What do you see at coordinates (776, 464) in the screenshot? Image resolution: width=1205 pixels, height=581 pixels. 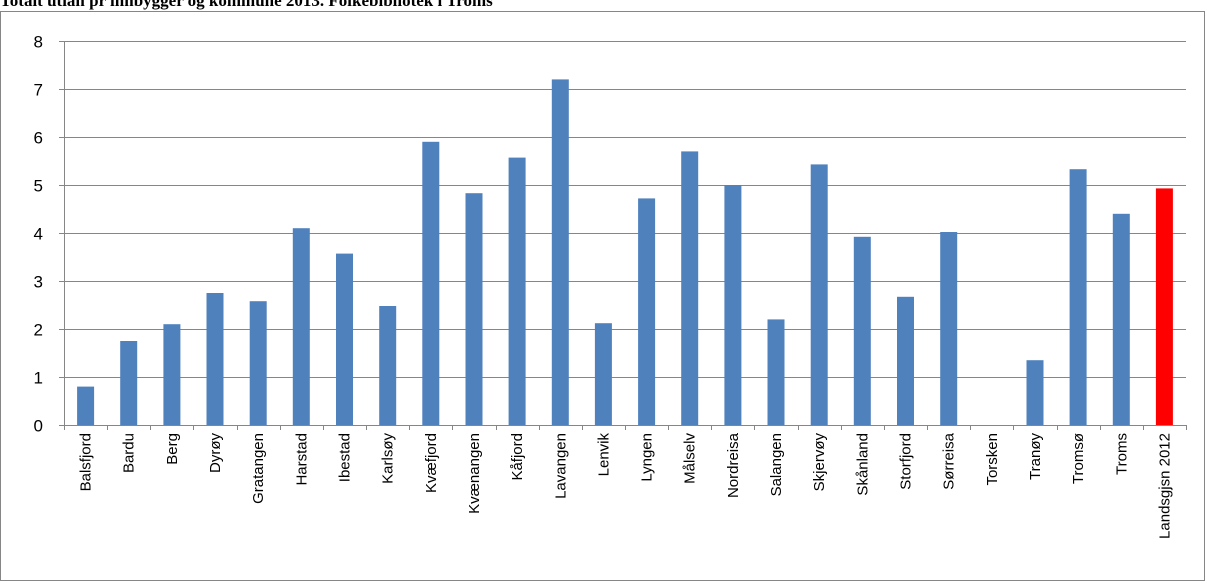 I see `x-tick-label: Salangen` at bounding box center [776, 464].